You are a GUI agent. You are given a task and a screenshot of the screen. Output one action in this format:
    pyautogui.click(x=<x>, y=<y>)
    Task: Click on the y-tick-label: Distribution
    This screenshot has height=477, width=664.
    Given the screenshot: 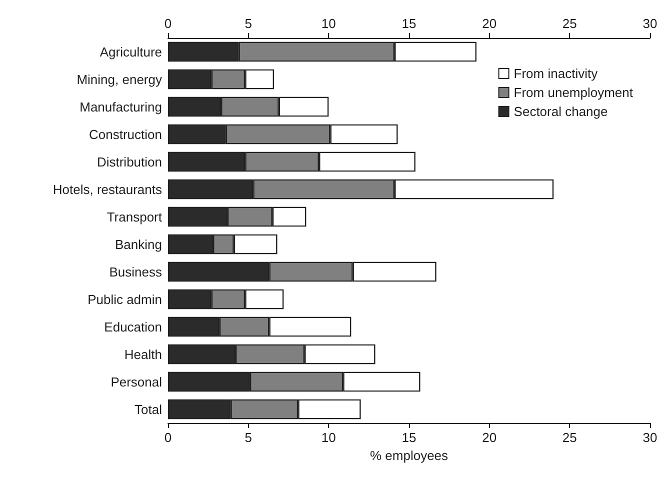 What is the action you would take?
    pyautogui.click(x=129, y=162)
    